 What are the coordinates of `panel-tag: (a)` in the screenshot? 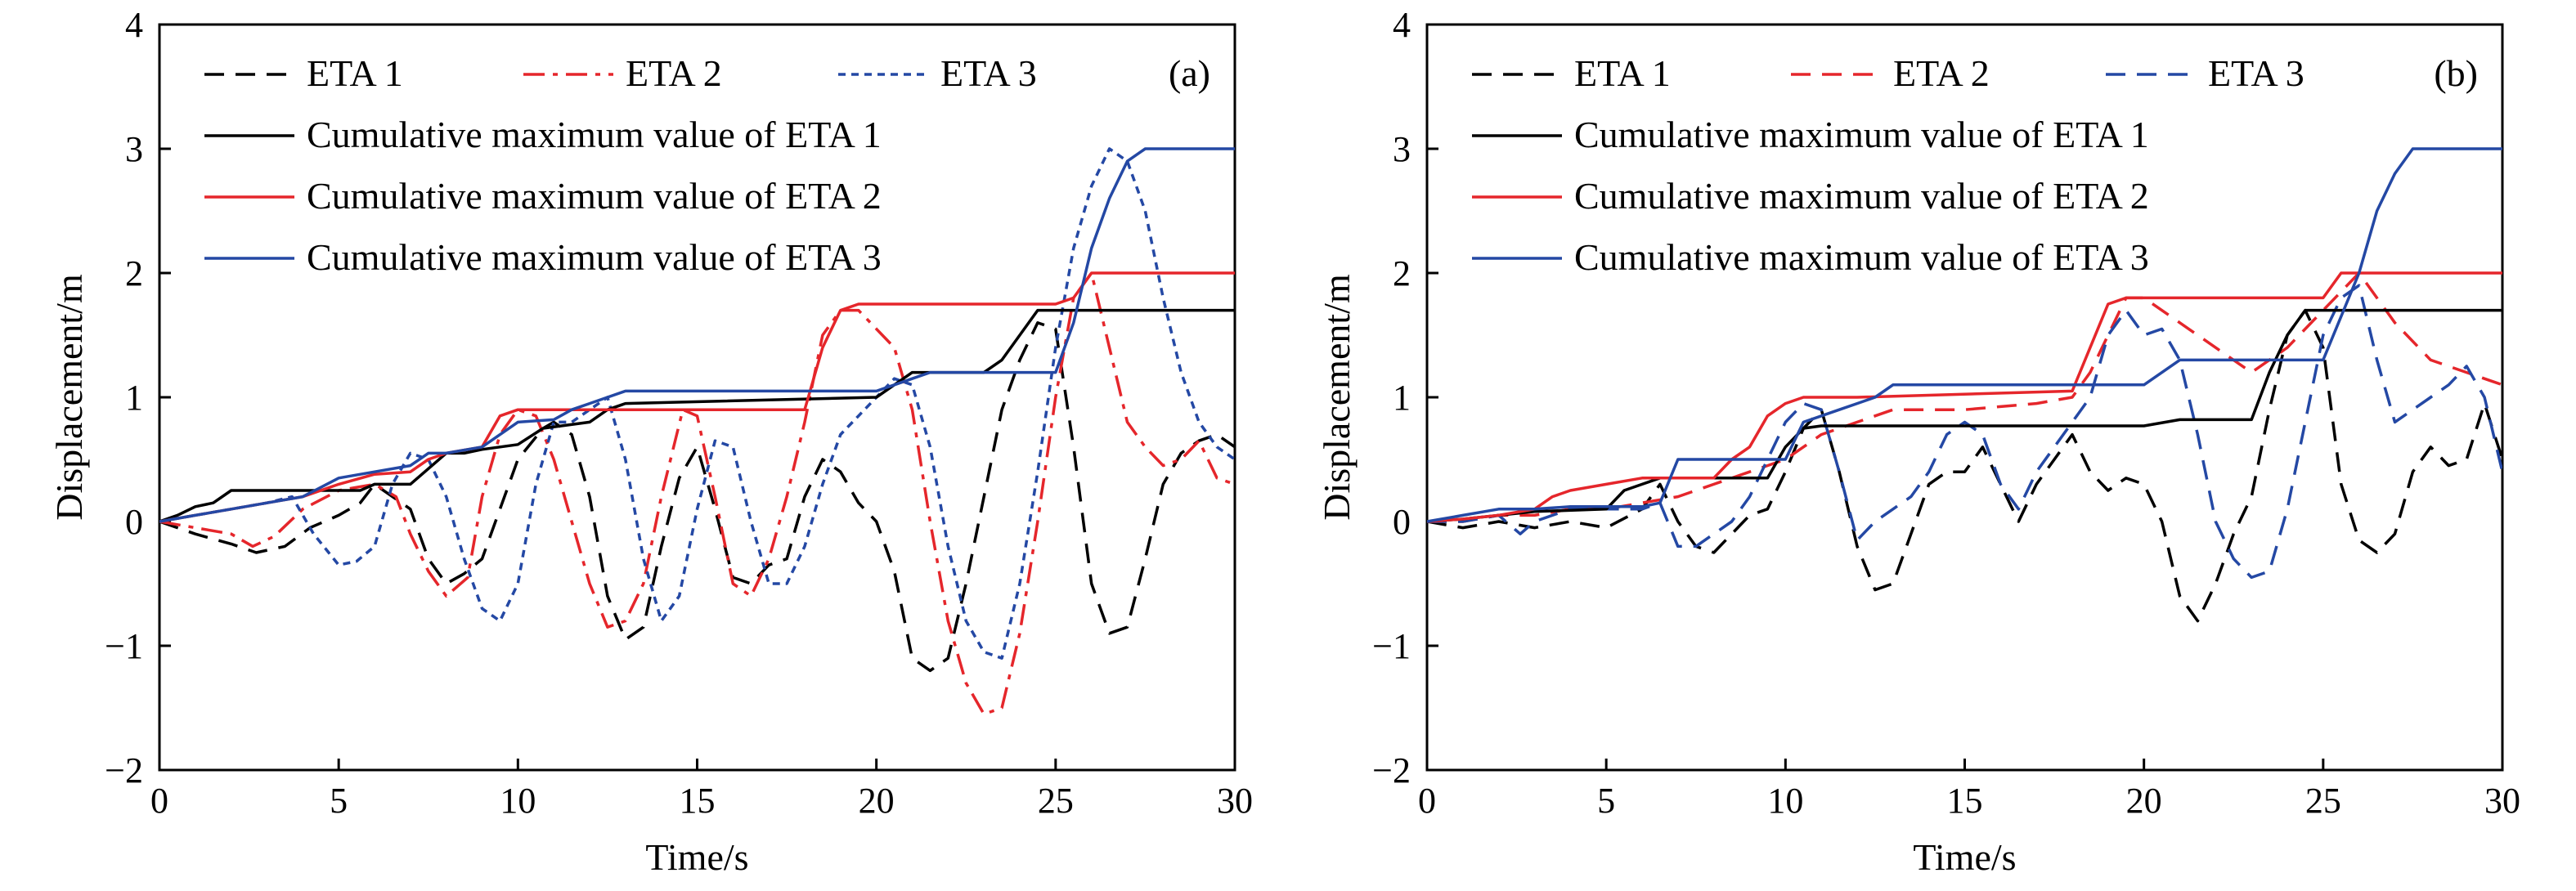 It's located at (1189, 73).